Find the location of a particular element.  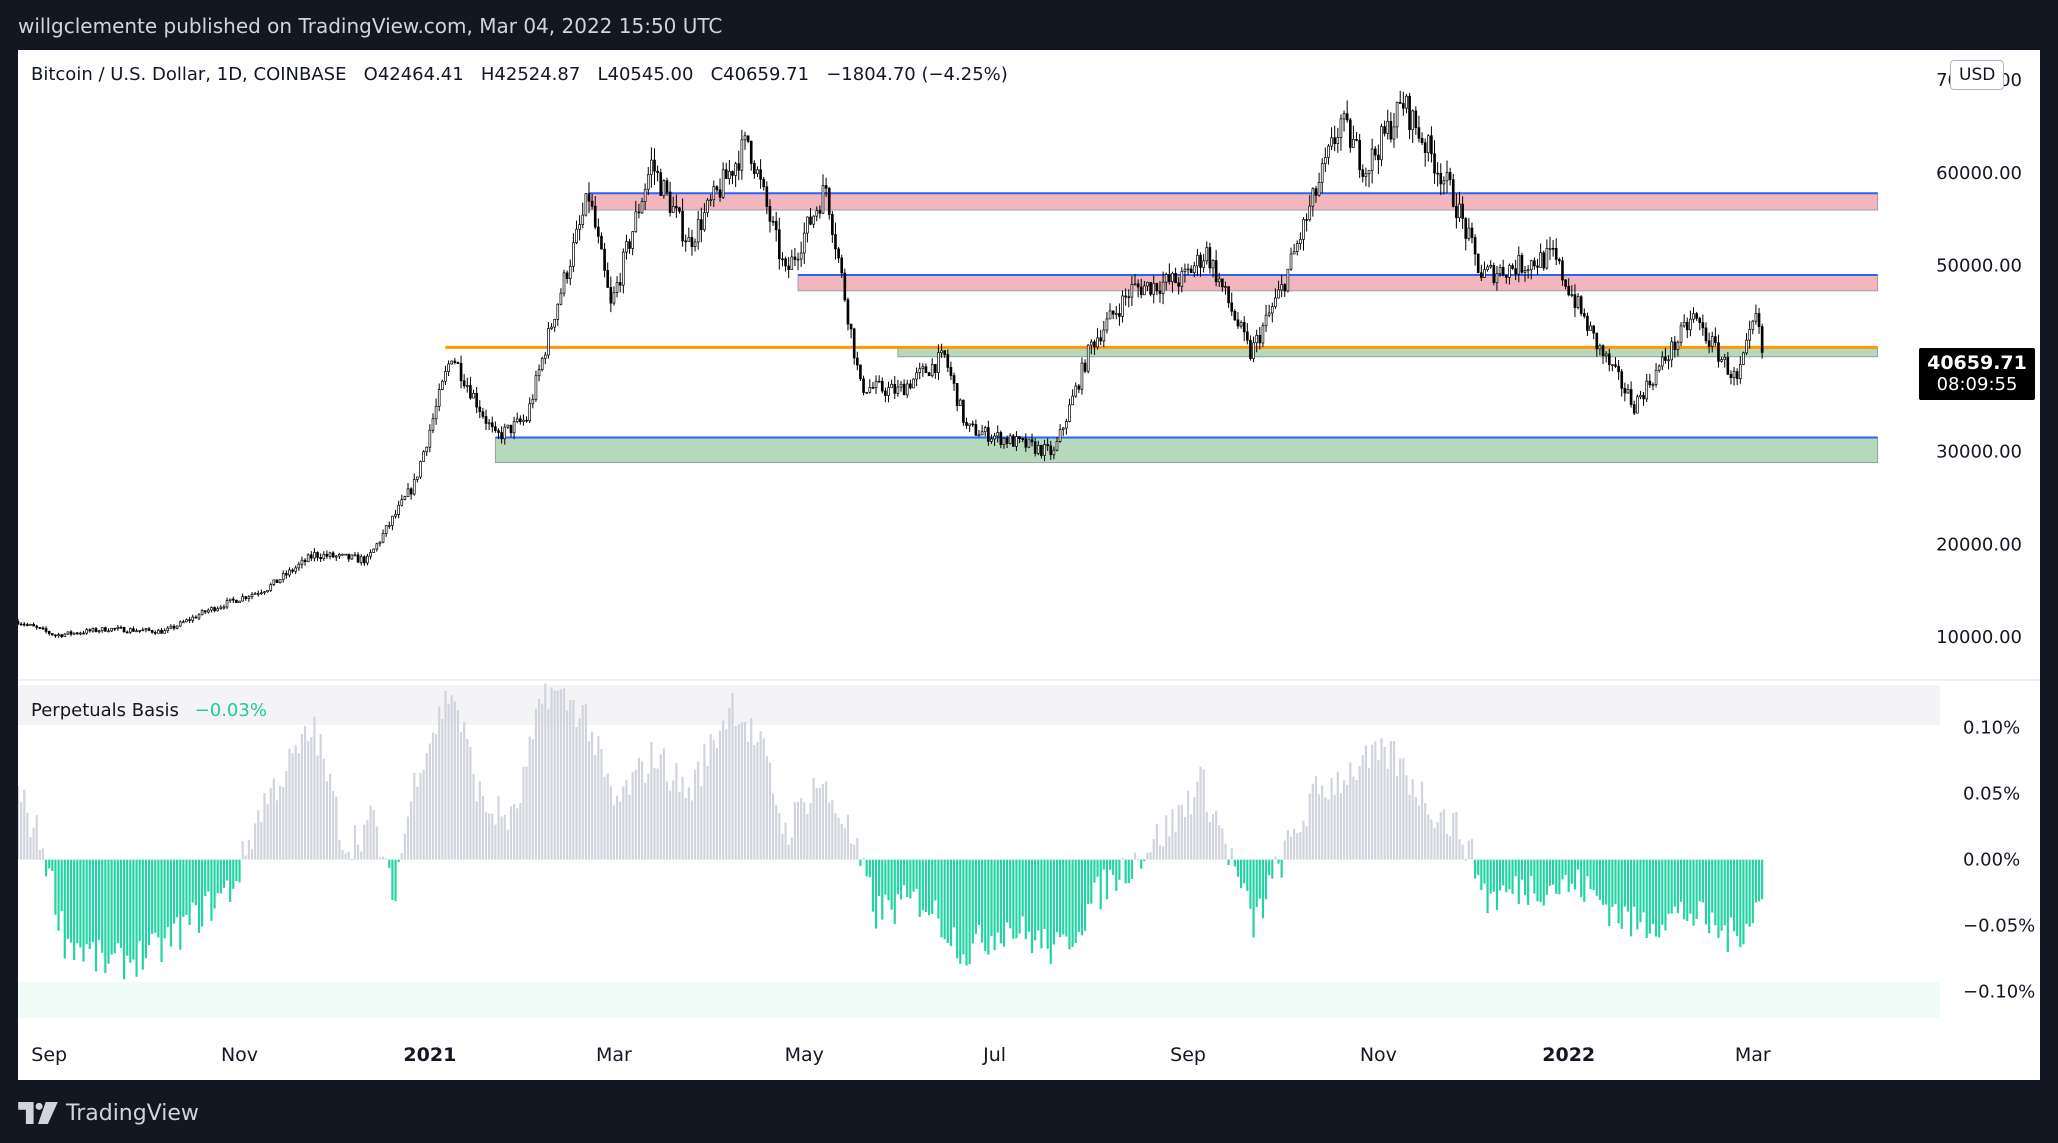

currency-button: USD is located at coordinates (1977, 75).